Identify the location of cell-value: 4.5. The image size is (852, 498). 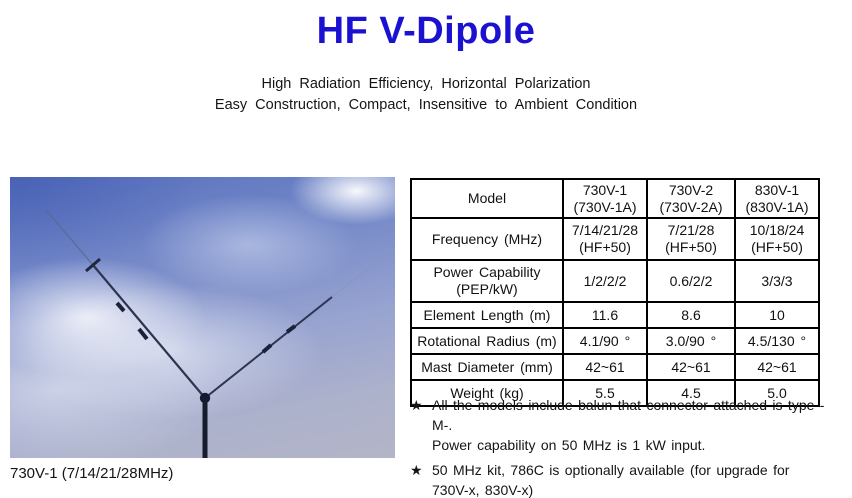
(691, 393).